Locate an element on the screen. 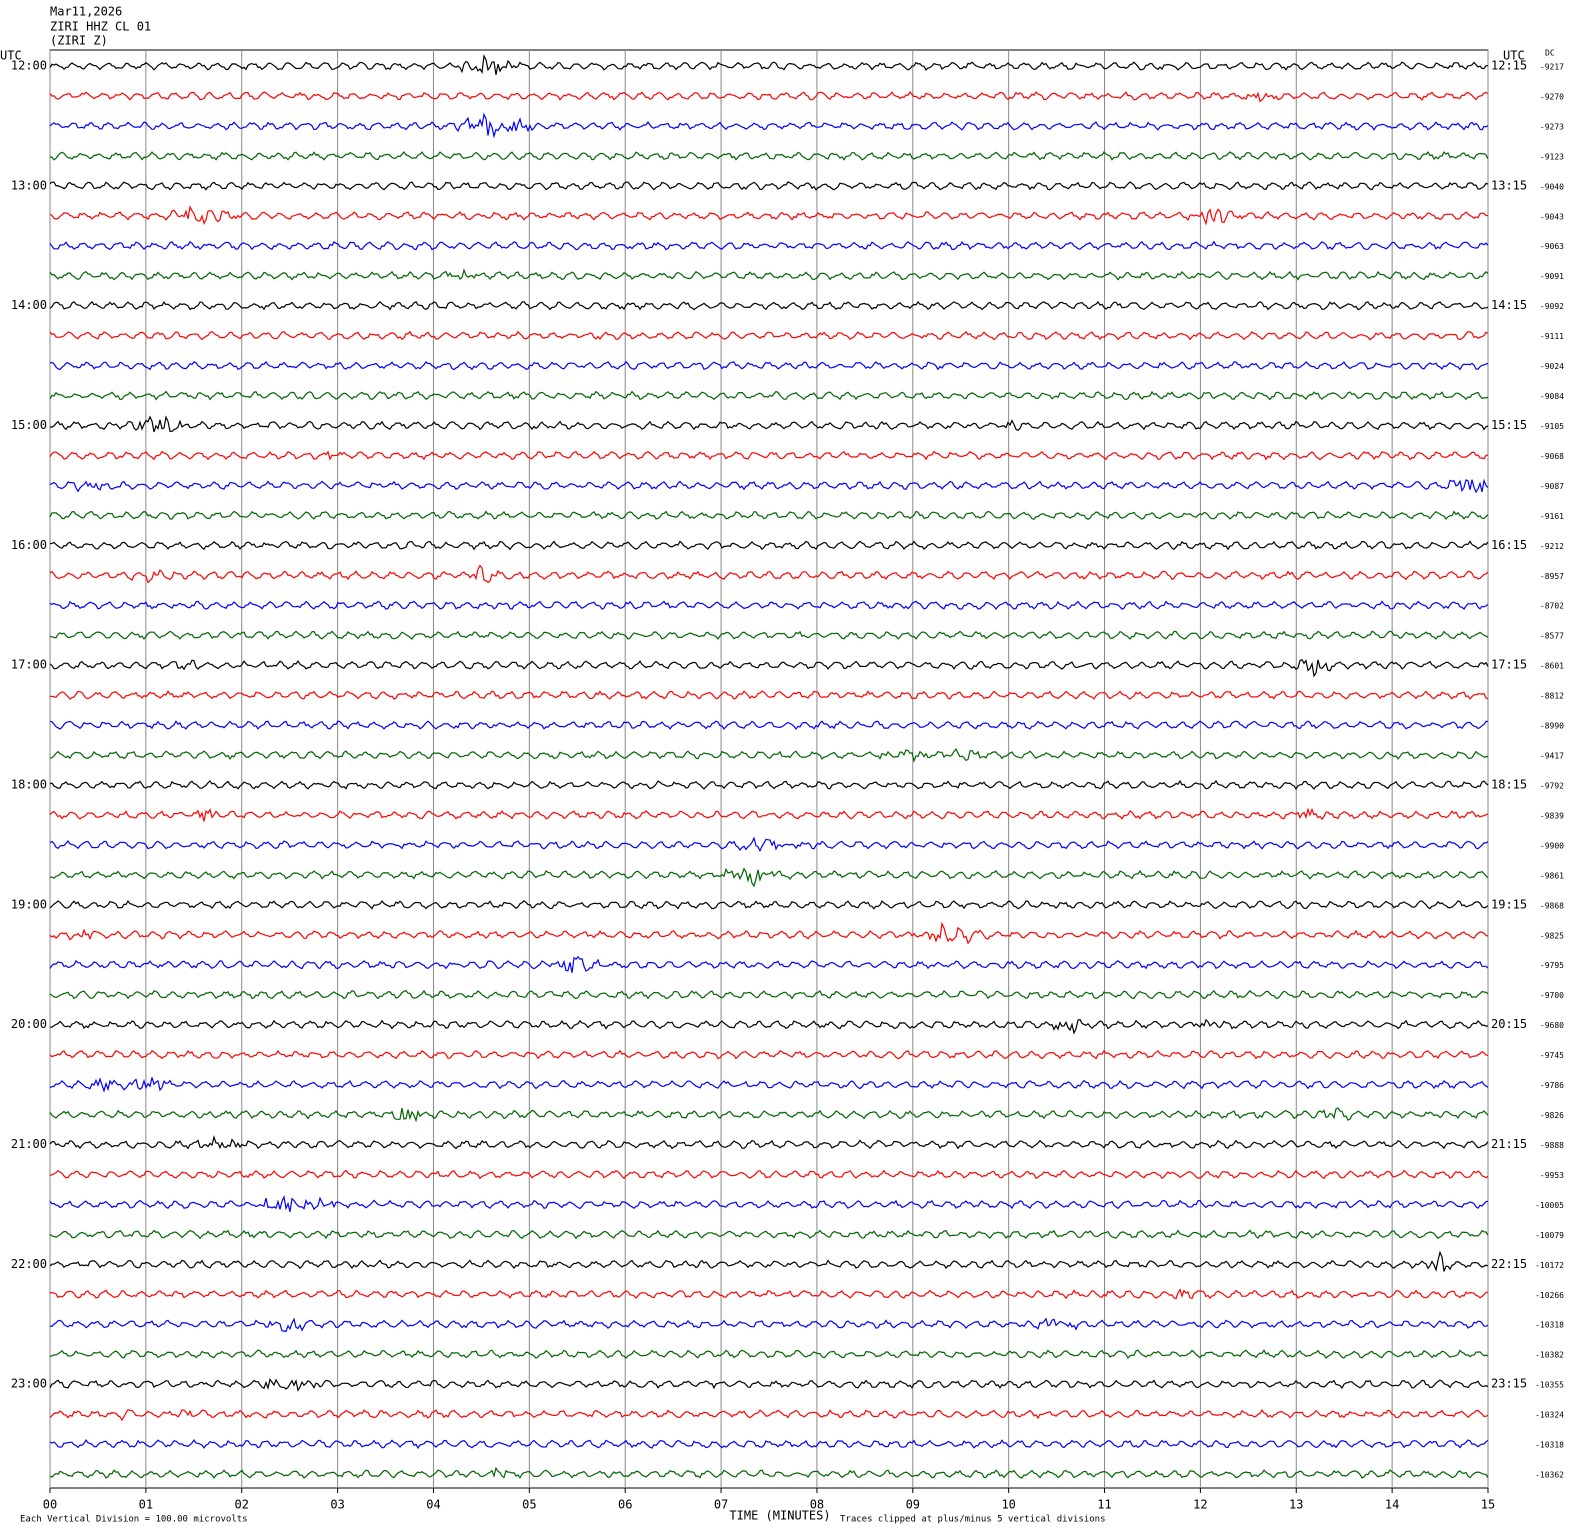 This screenshot has width=1570, height=1534. dc-value: -9900 is located at coordinates (1552, 845).